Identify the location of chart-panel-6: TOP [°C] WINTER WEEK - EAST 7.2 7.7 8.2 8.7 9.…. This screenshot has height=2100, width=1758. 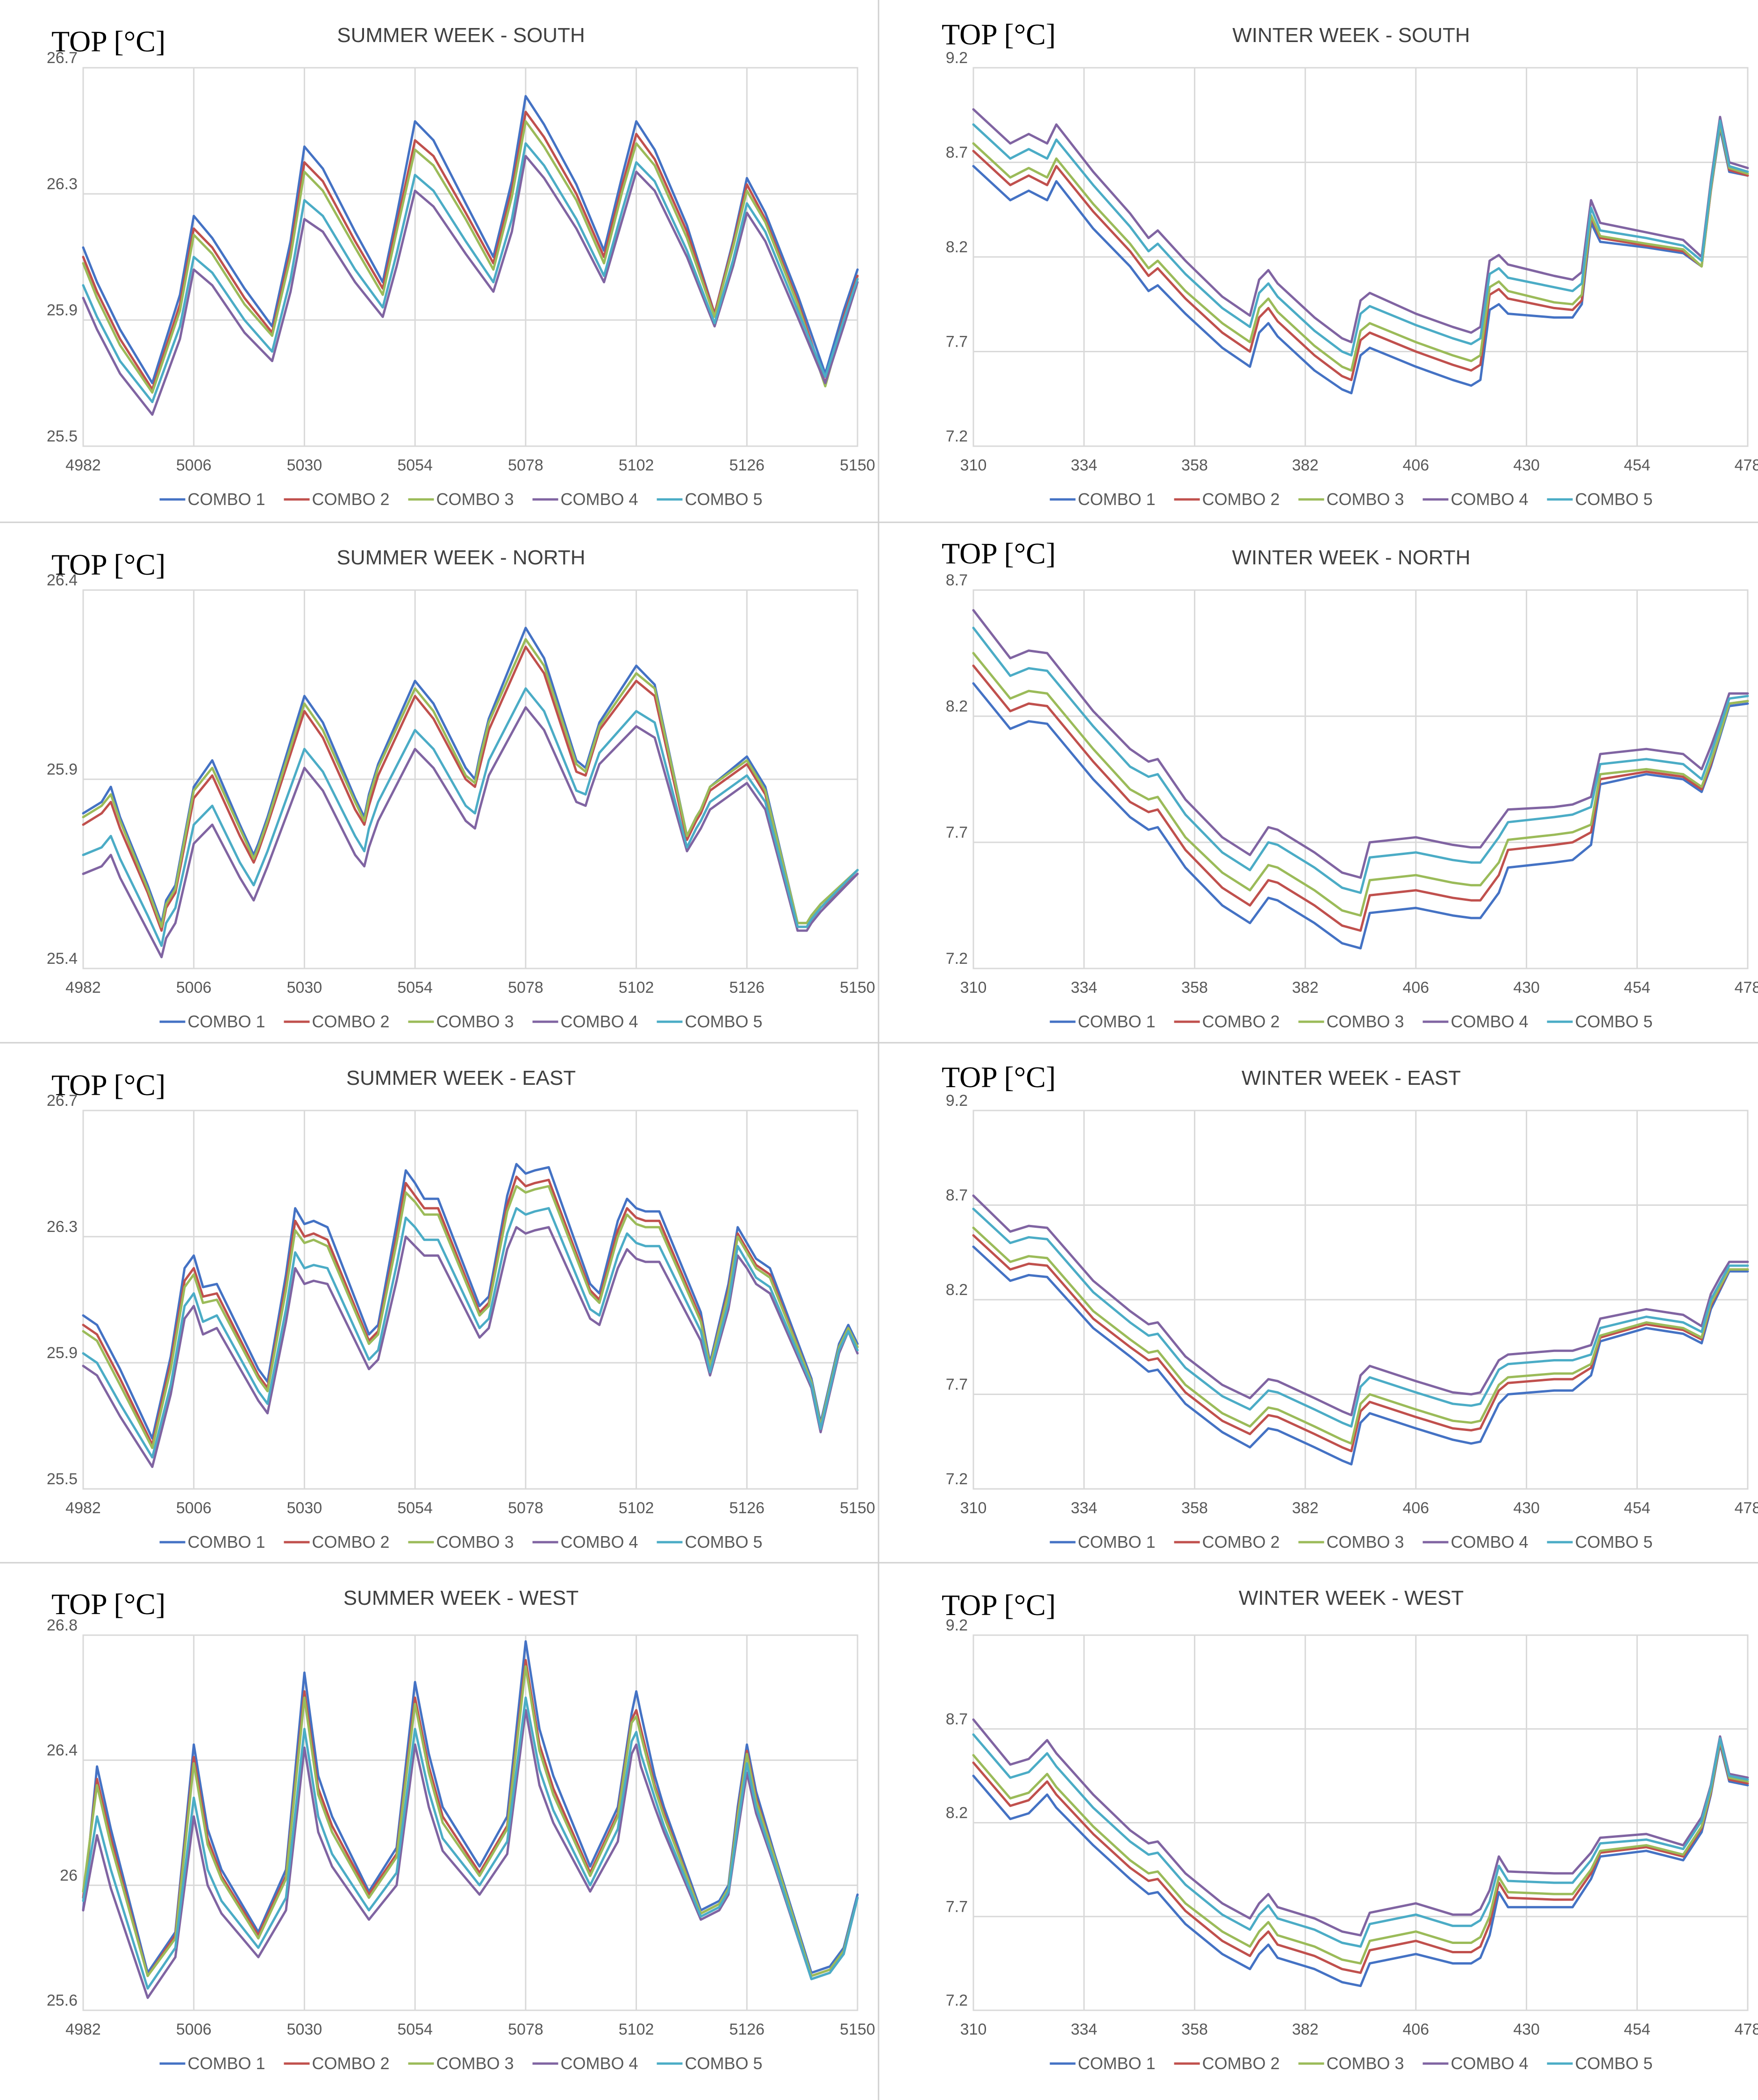
(1350, 1306).